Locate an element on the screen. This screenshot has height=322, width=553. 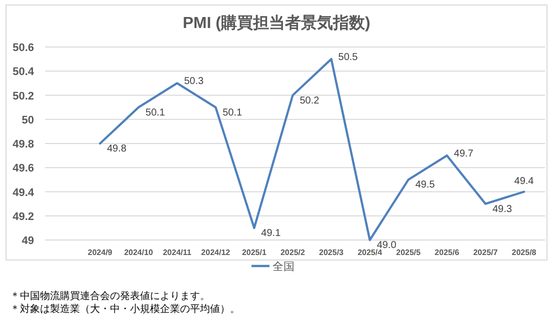
x-tick-label: 2025/6 is located at coordinates (447, 252).